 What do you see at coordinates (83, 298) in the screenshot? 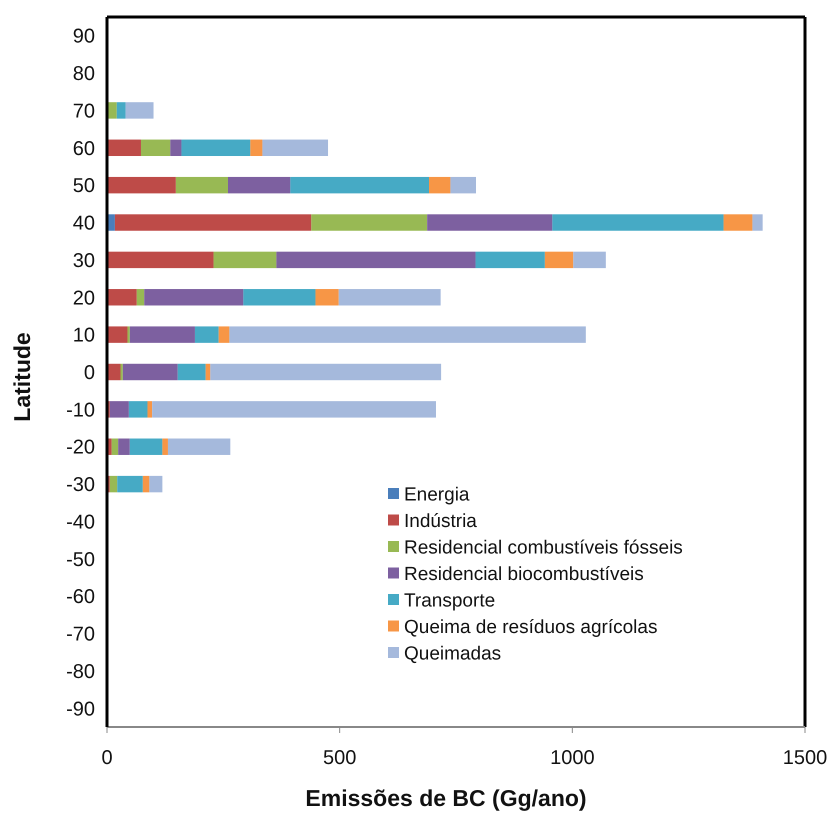
I see `y-tick-label: 20` at bounding box center [83, 298].